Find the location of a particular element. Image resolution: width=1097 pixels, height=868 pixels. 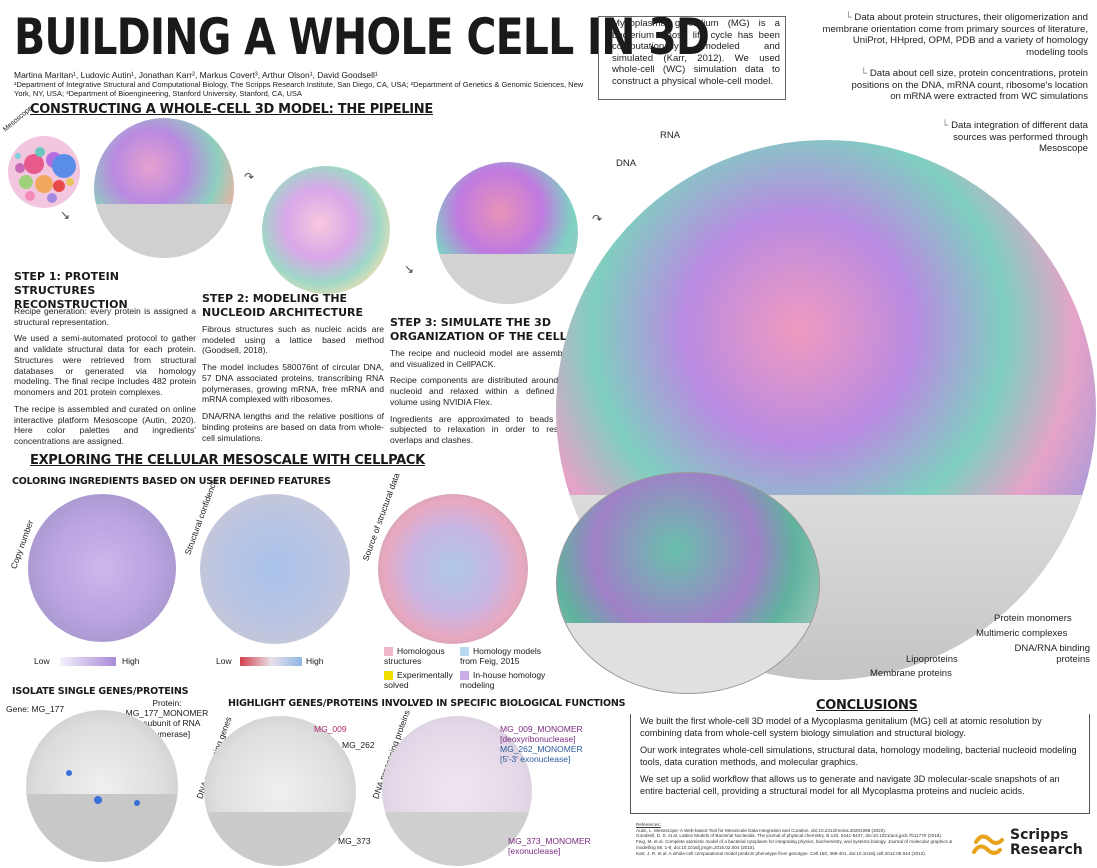

isolate-cell-image is located at coordinates (102, 786).